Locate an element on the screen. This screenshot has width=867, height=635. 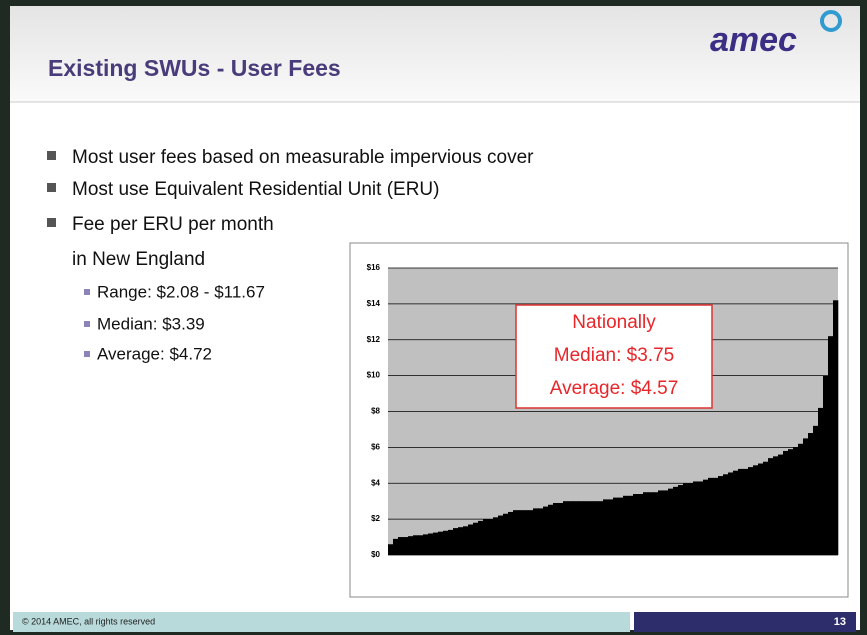
y-tick-label: $8 is located at coordinates (375, 411).